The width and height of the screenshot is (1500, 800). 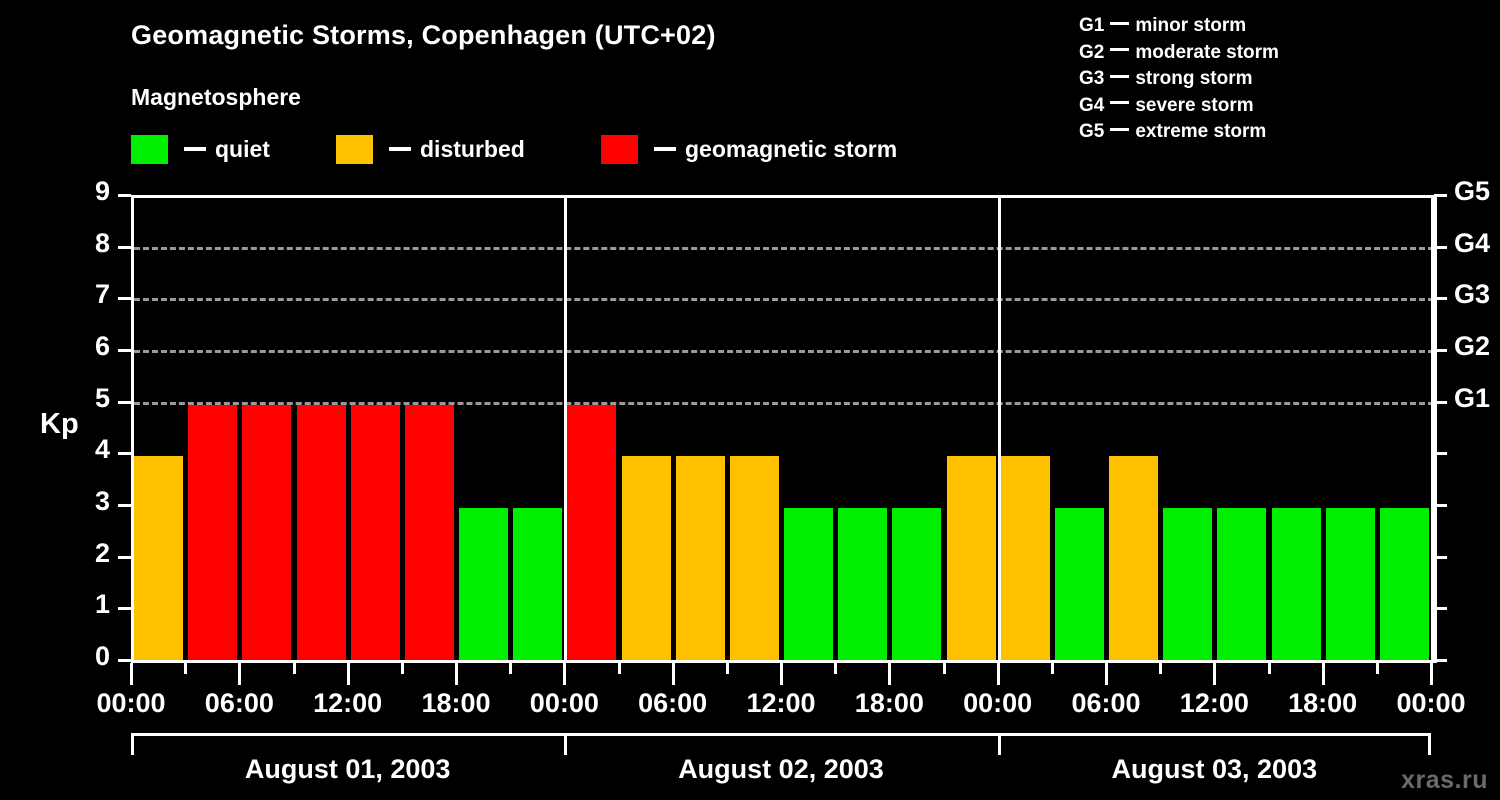 I want to click on g-scale-row-g3: G3 strong storm, so click(x=1179, y=79).